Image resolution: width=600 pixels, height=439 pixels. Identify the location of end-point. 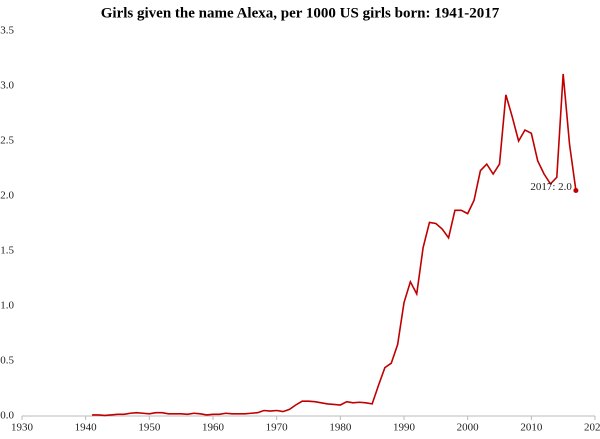
(576, 190).